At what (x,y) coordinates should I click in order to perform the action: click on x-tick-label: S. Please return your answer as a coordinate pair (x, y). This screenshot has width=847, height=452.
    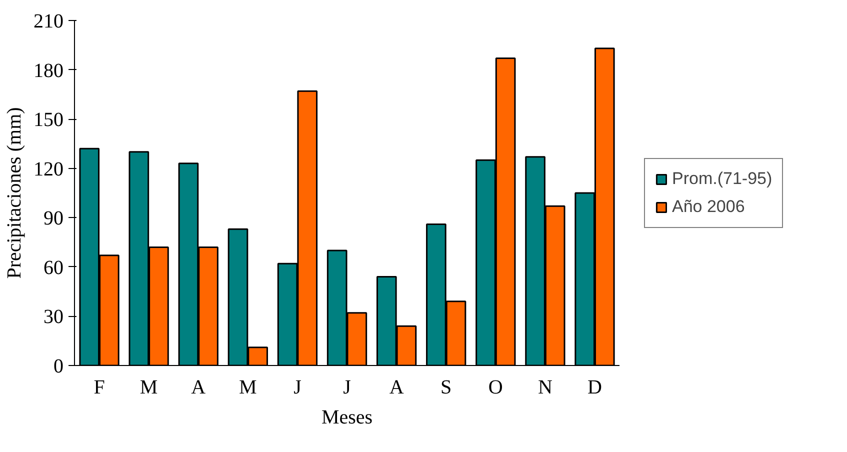
    Looking at the image, I should click on (446, 387).